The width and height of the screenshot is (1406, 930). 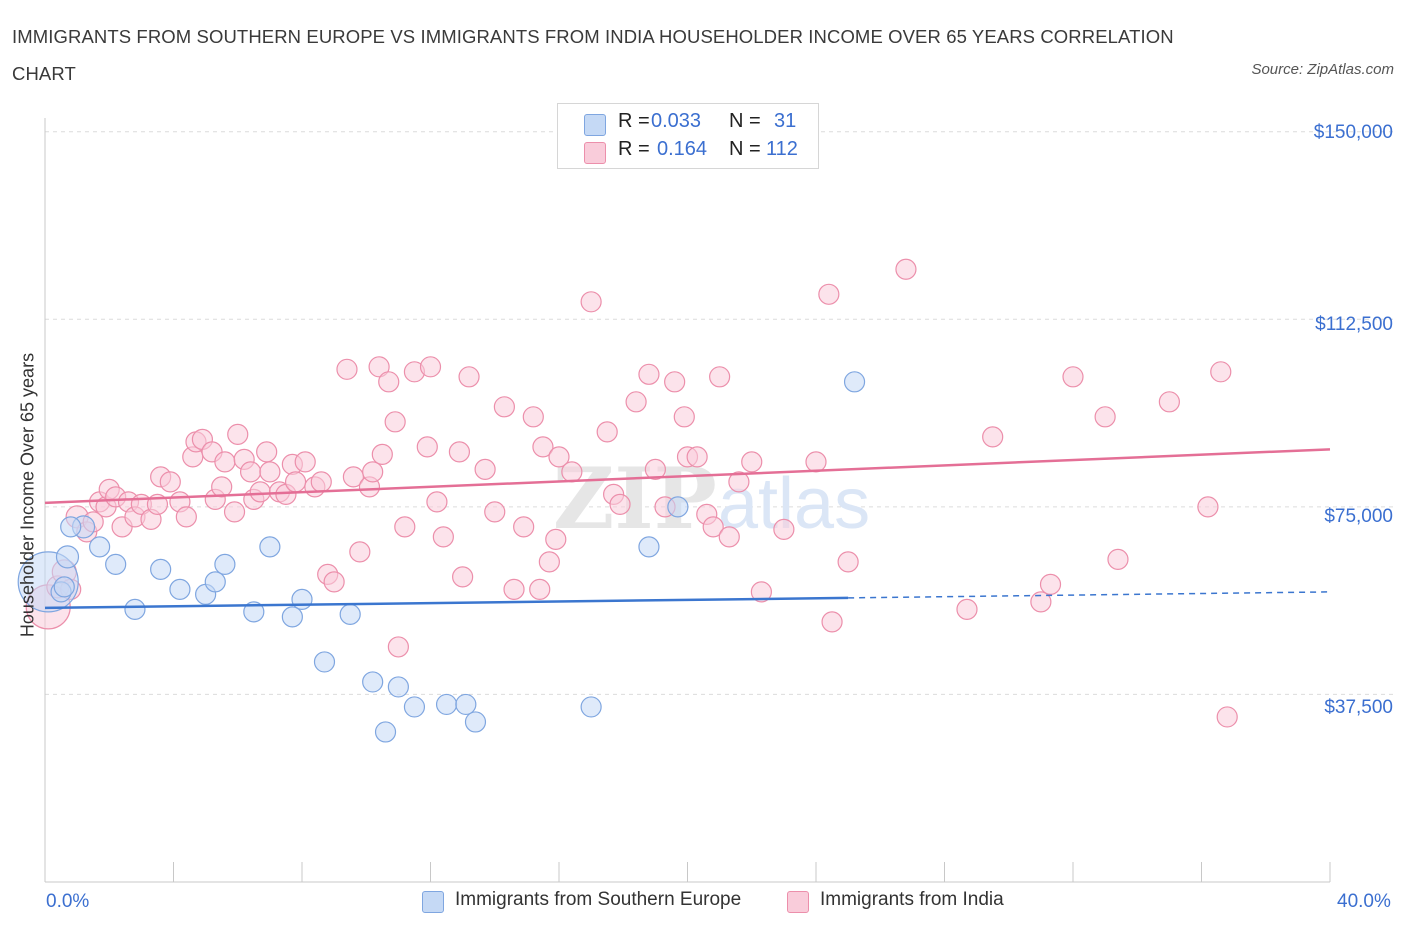 What do you see at coordinates (1353, 132) in the screenshot?
I see `y-tick-label-150000: $150,000` at bounding box center [1353, 132].